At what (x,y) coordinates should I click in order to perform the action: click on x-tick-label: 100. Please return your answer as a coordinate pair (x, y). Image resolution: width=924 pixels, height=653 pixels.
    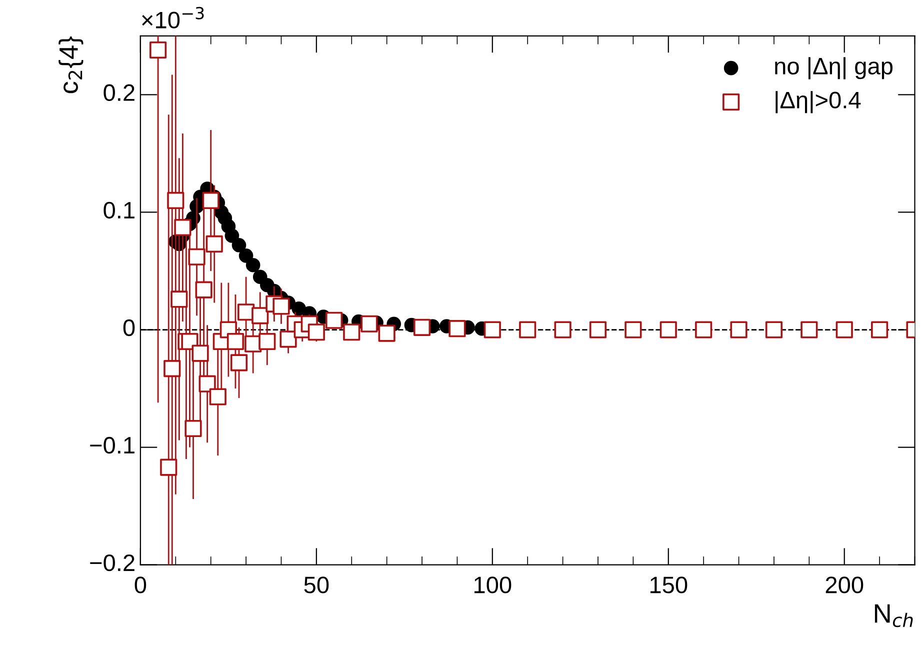
    Looking at the image, I should click on (493, 585).